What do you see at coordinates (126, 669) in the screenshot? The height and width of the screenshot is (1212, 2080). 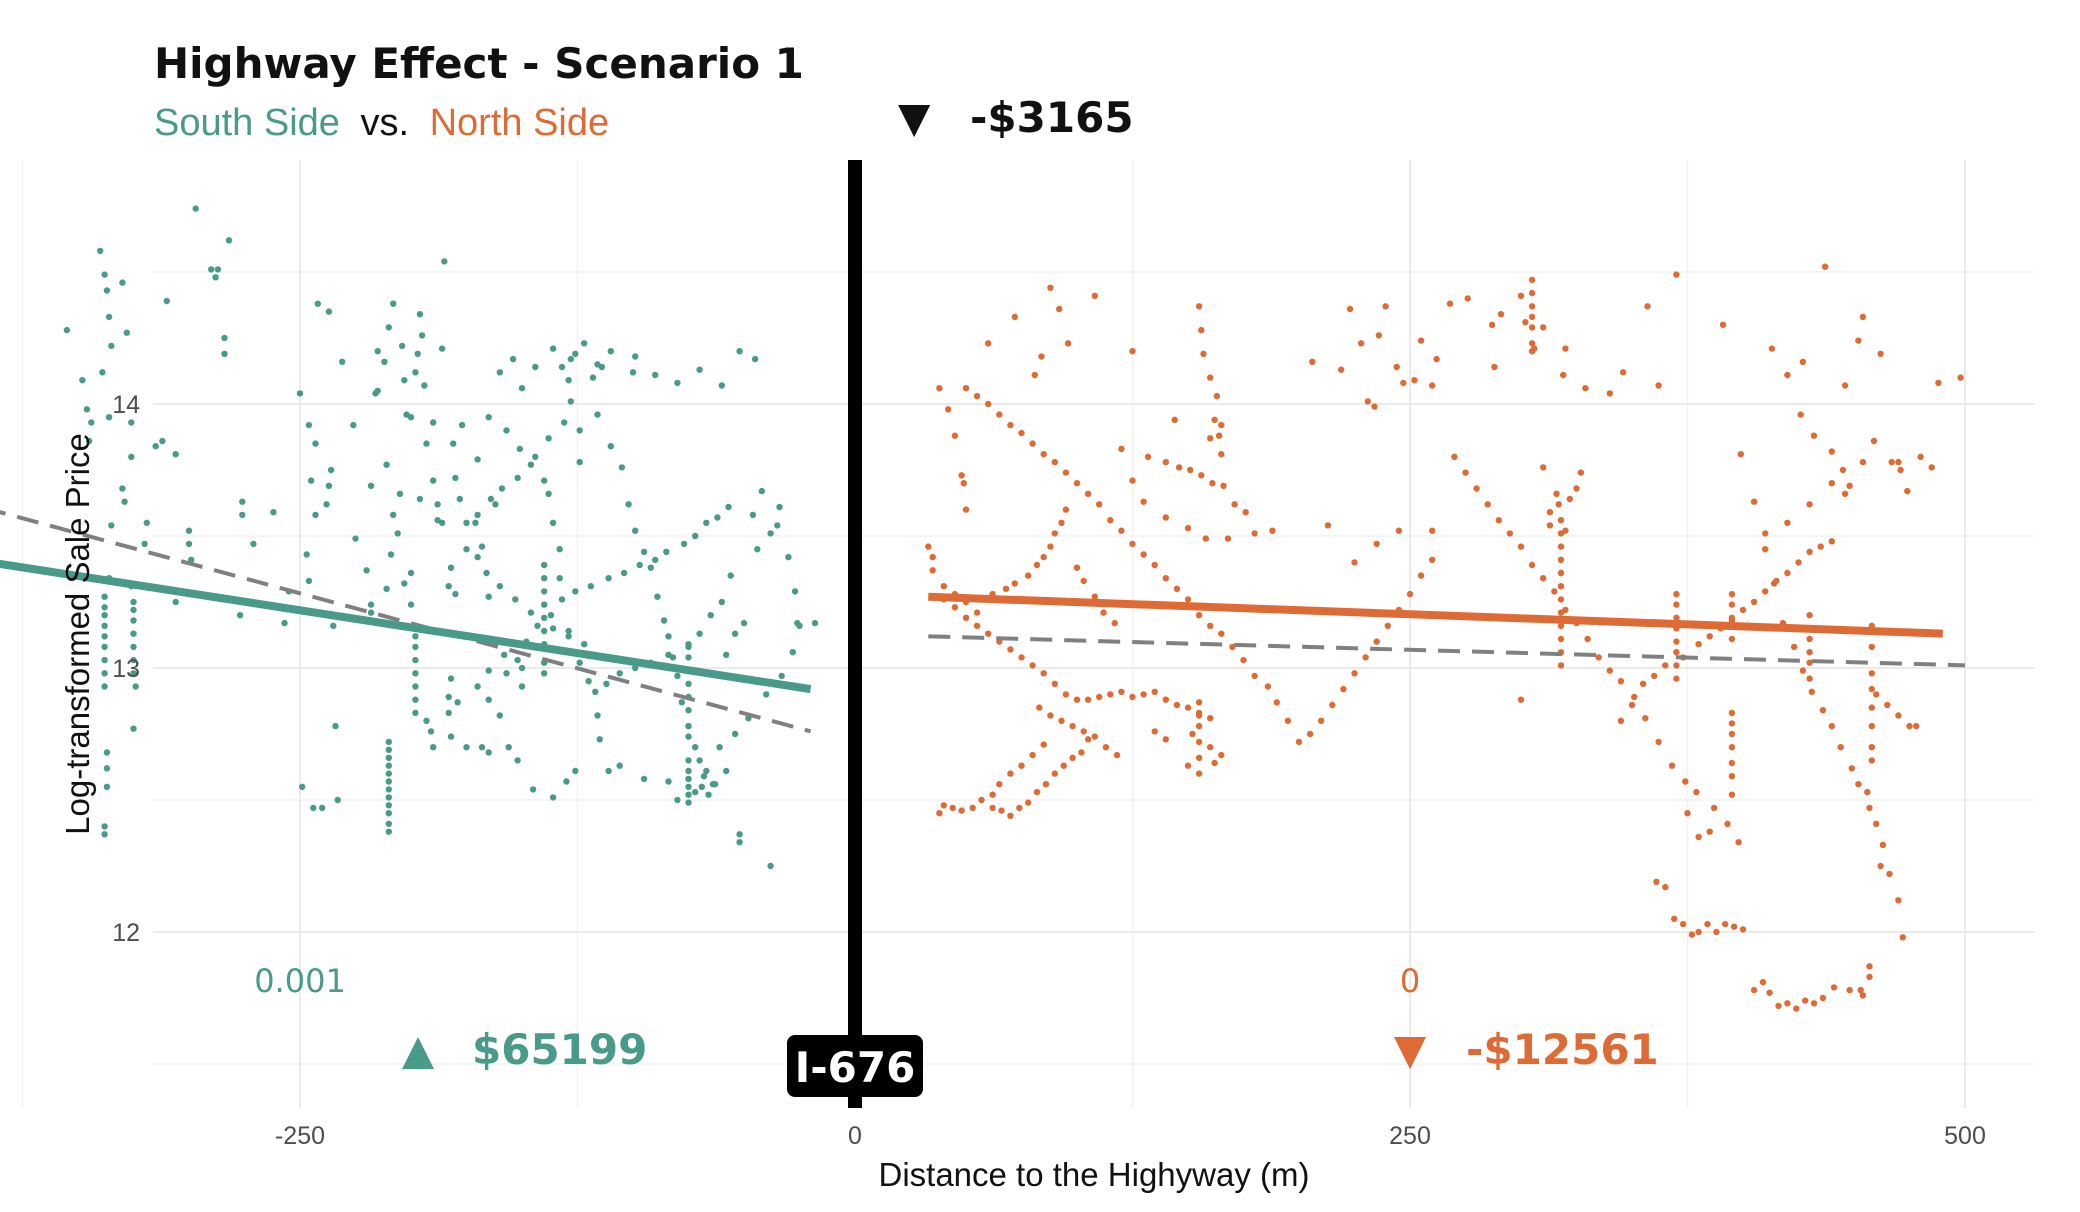 I see `y-axis-ticks: 12 13 14` at bounding box center [126, 669].